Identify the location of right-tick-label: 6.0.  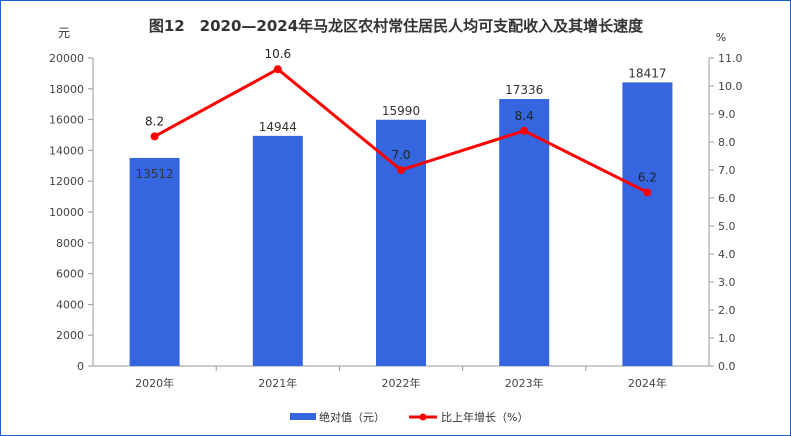
(727, 198).